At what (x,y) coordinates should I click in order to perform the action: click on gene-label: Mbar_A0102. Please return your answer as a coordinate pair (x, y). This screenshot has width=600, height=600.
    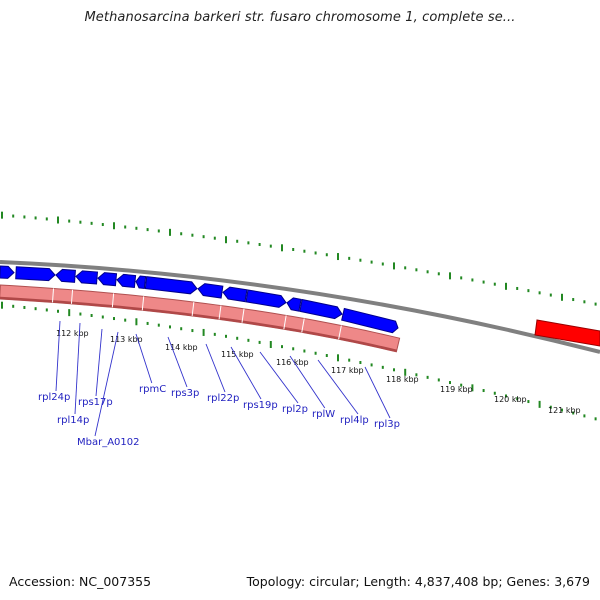
    Looking at the image, I should click on (108, 442).